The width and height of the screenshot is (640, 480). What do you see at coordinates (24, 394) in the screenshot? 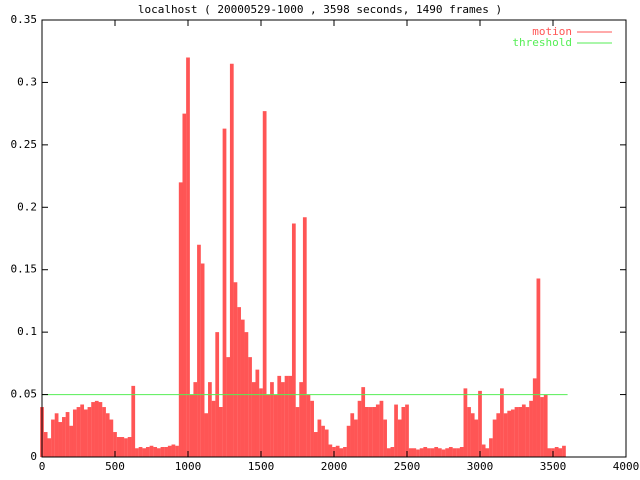
I see `y-tick-label: 0.05` at bounding box center [24, 394].